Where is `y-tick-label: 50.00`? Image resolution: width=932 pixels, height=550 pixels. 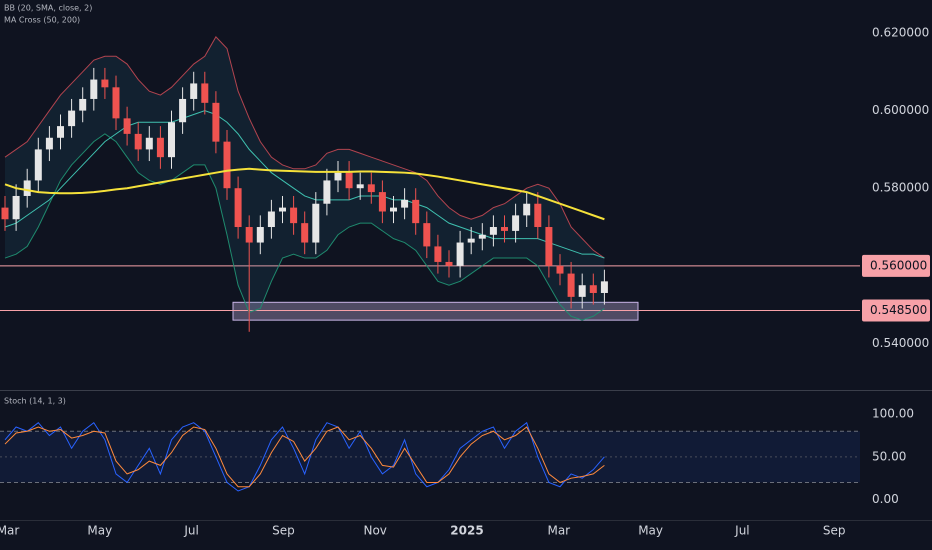 y-tick-label: 50.00 is located at coordinates (889, 456).